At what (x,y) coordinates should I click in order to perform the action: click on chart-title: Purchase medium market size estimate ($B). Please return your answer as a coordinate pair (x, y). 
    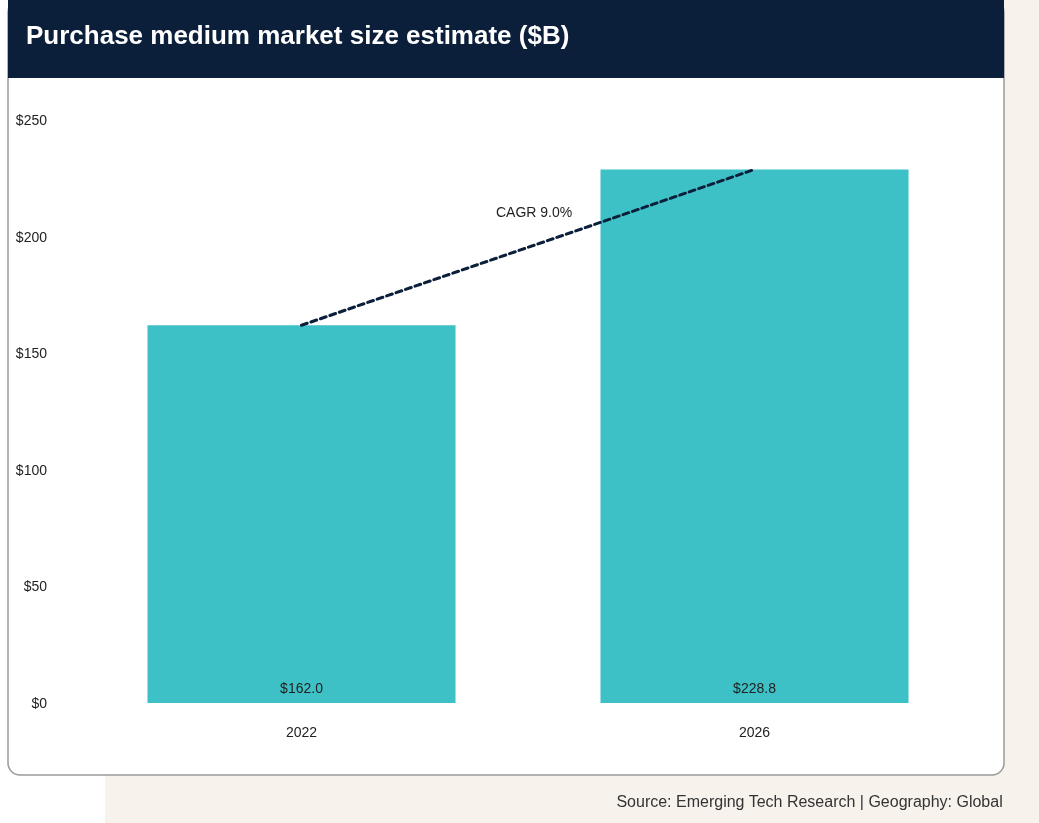
    Looking at the image, I should click on (298, 35).